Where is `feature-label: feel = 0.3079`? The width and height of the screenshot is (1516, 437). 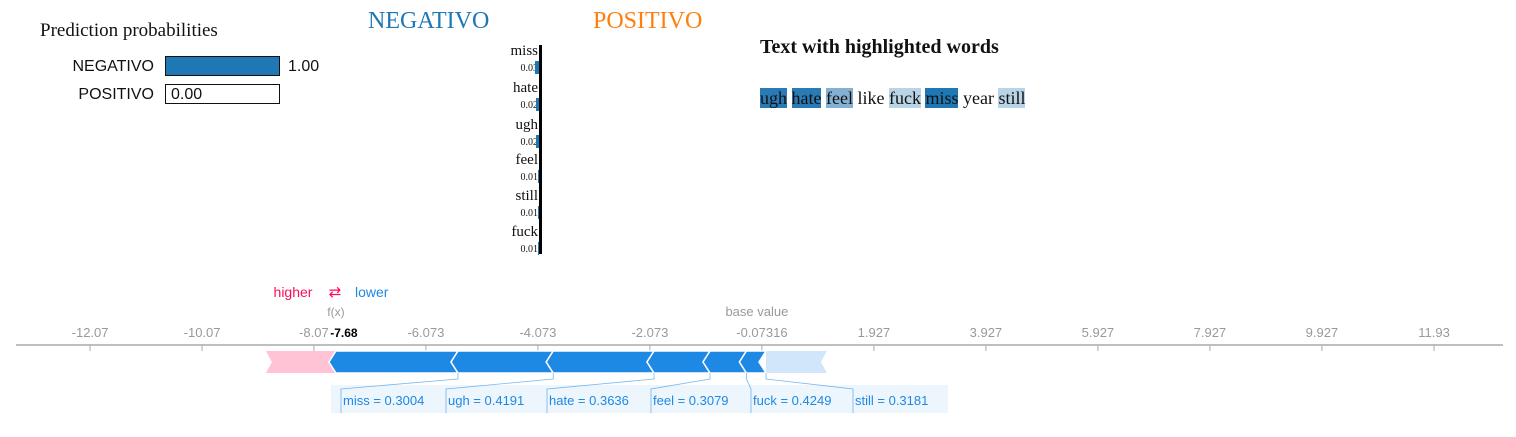
feature-label: feel = 0.3079 is located at coordinates (691, 400).